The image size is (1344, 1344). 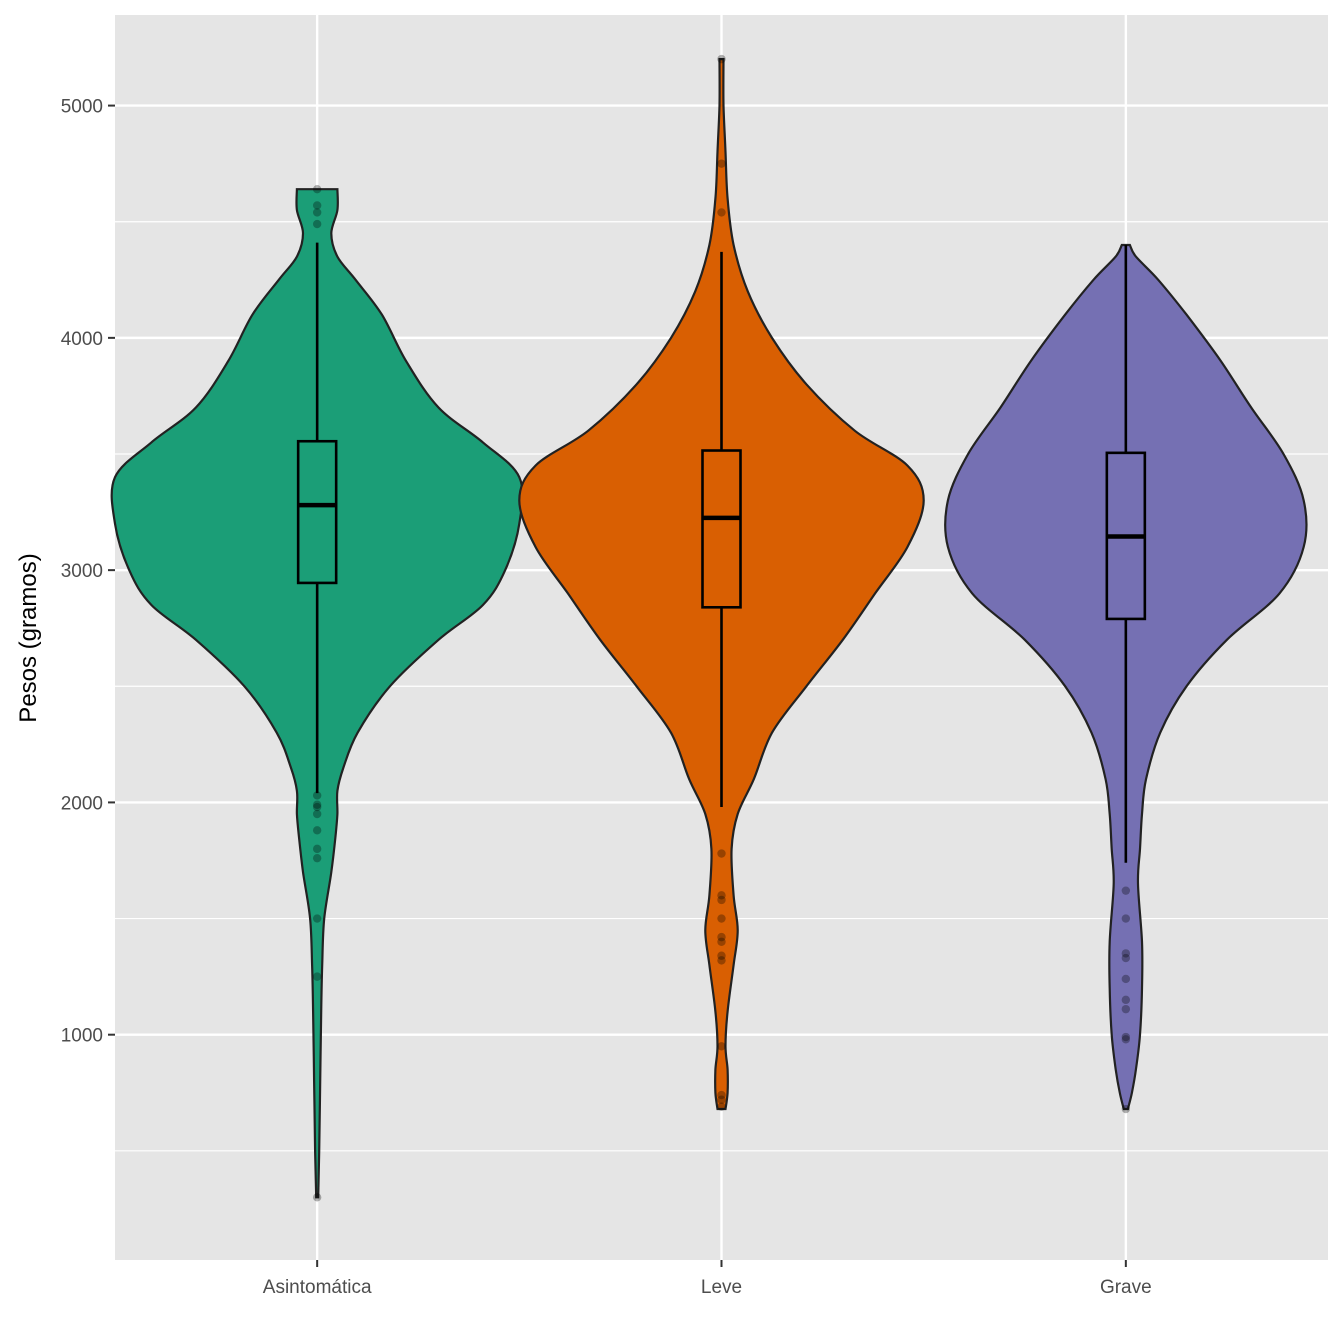 I want to click on x-tick-label: Asintomática, so click(x=317, y=1287).